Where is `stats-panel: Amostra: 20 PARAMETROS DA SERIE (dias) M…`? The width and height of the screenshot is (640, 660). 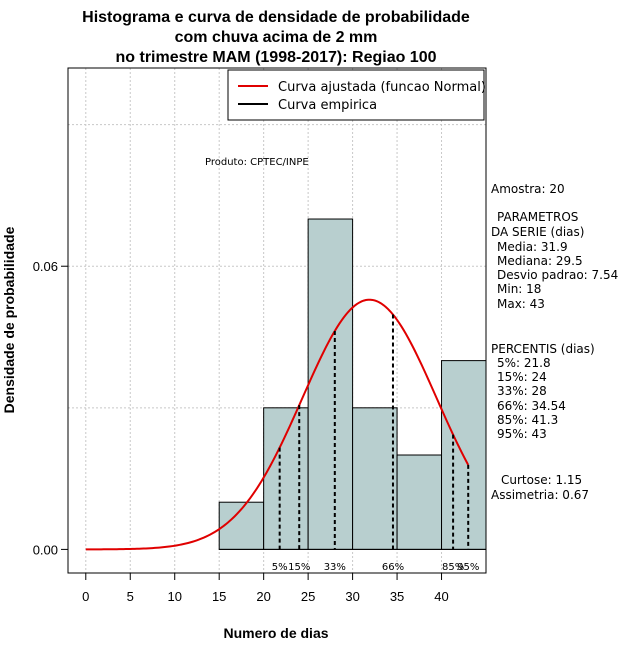
stats-panel: Amostra: 20 PARAMETROS DA SERIE (dias) M… is located at coordinates (554, 342).